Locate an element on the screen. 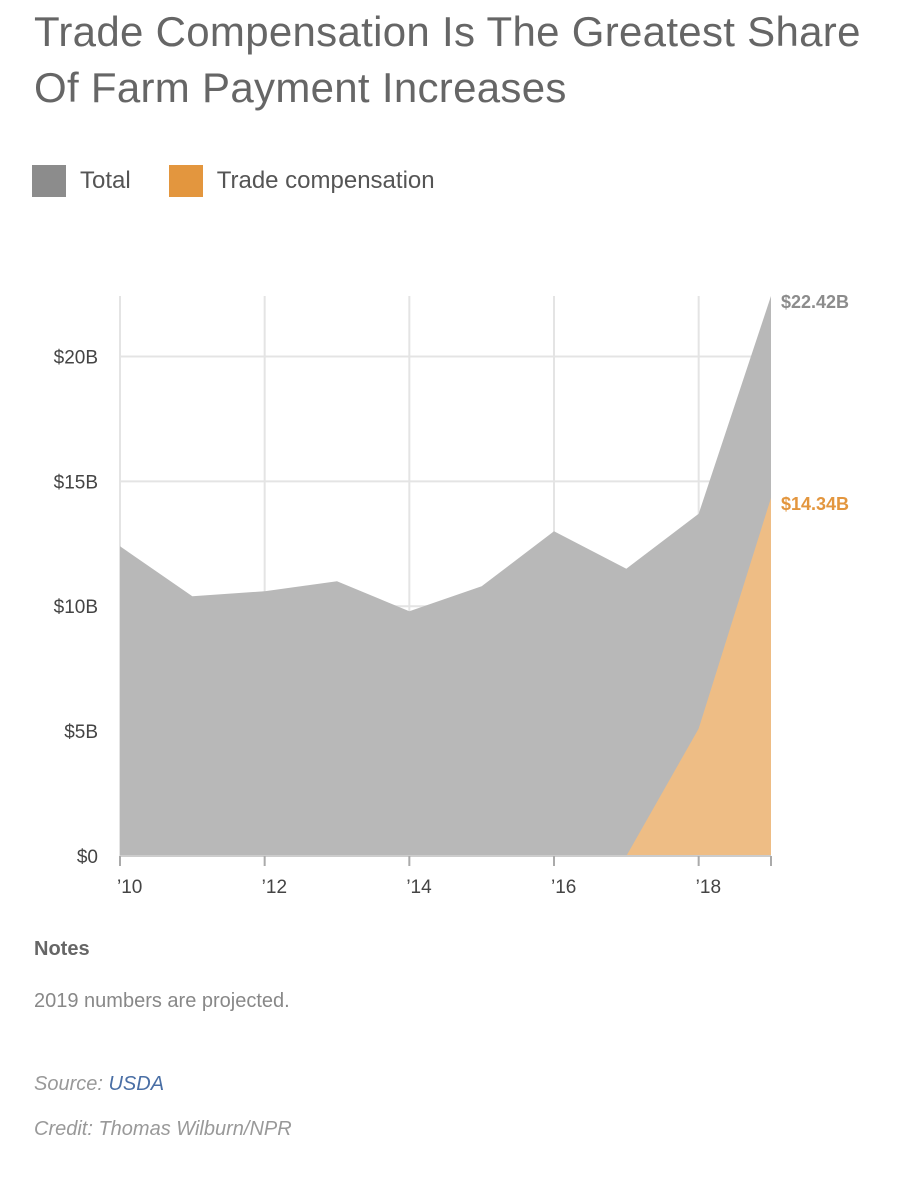 The height and width of the screenshot is (1200, 902). legend: Total Trade compensation is located at coordinates (252, 181).